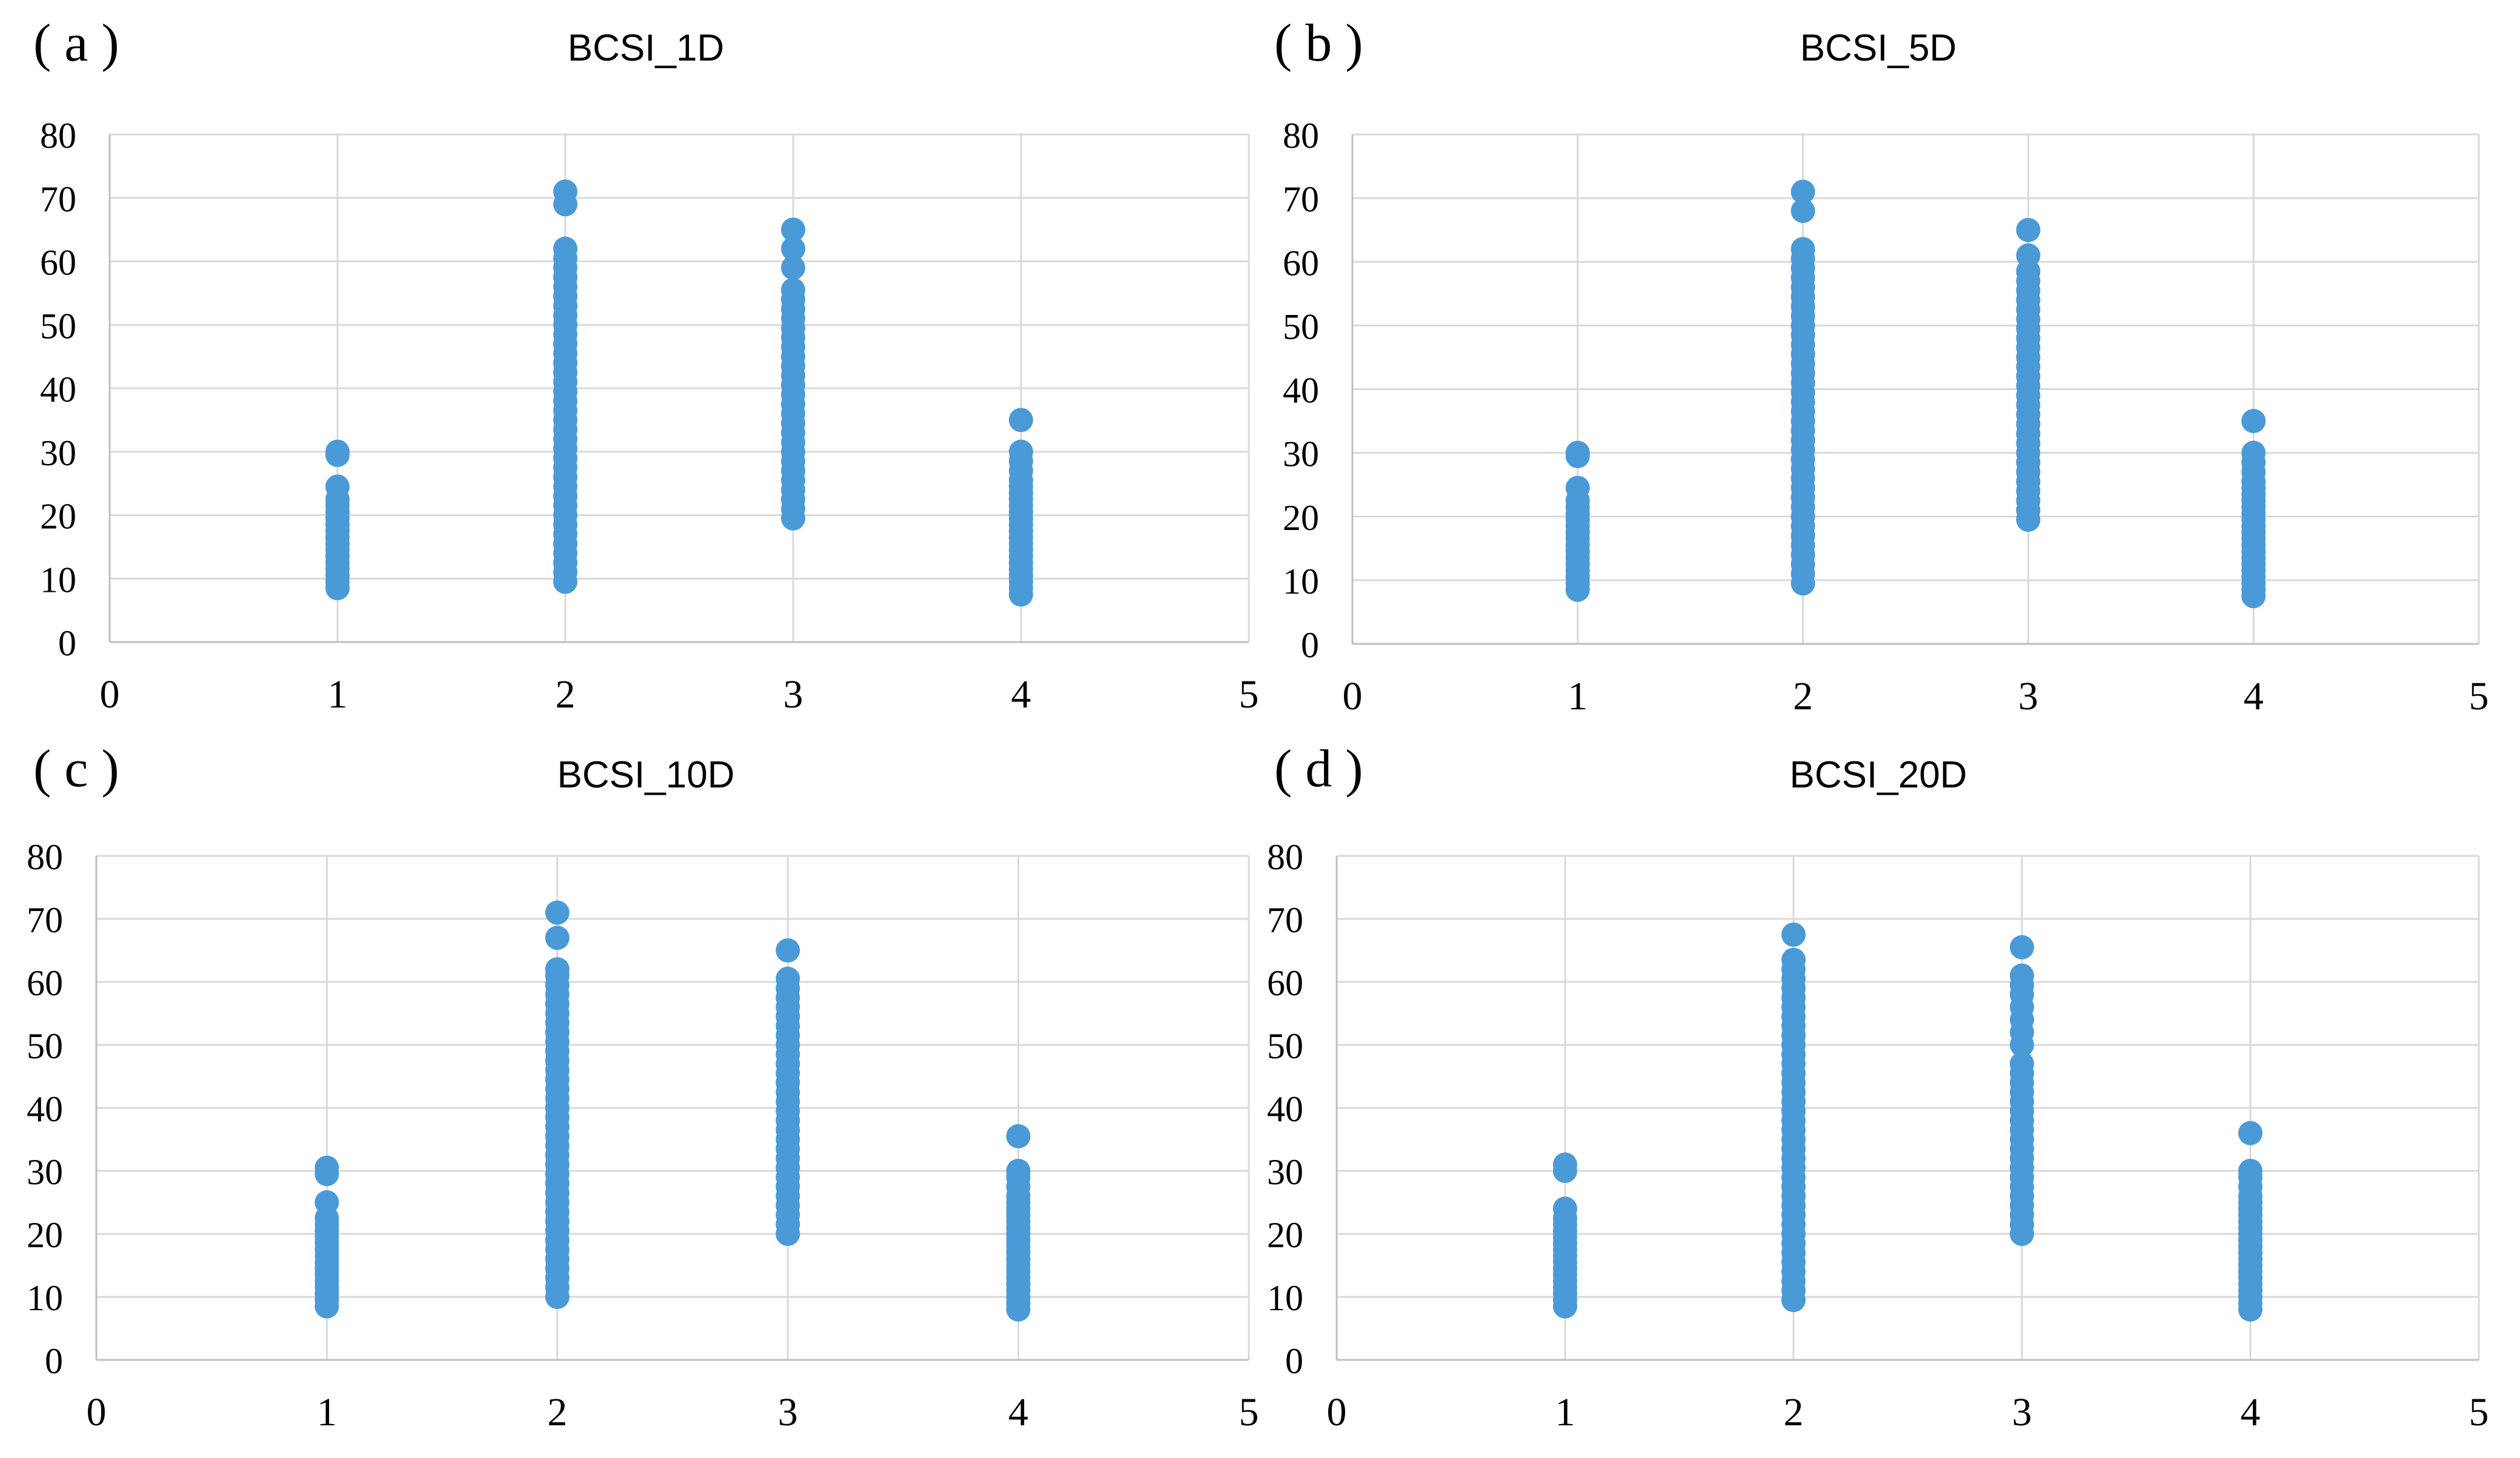 The image size is (2520, 1458). What do you see at coordinates (1878, 48) in the screenshot?
I see `chart-title: BCSI_5D` at bounding box center [1878, 48].